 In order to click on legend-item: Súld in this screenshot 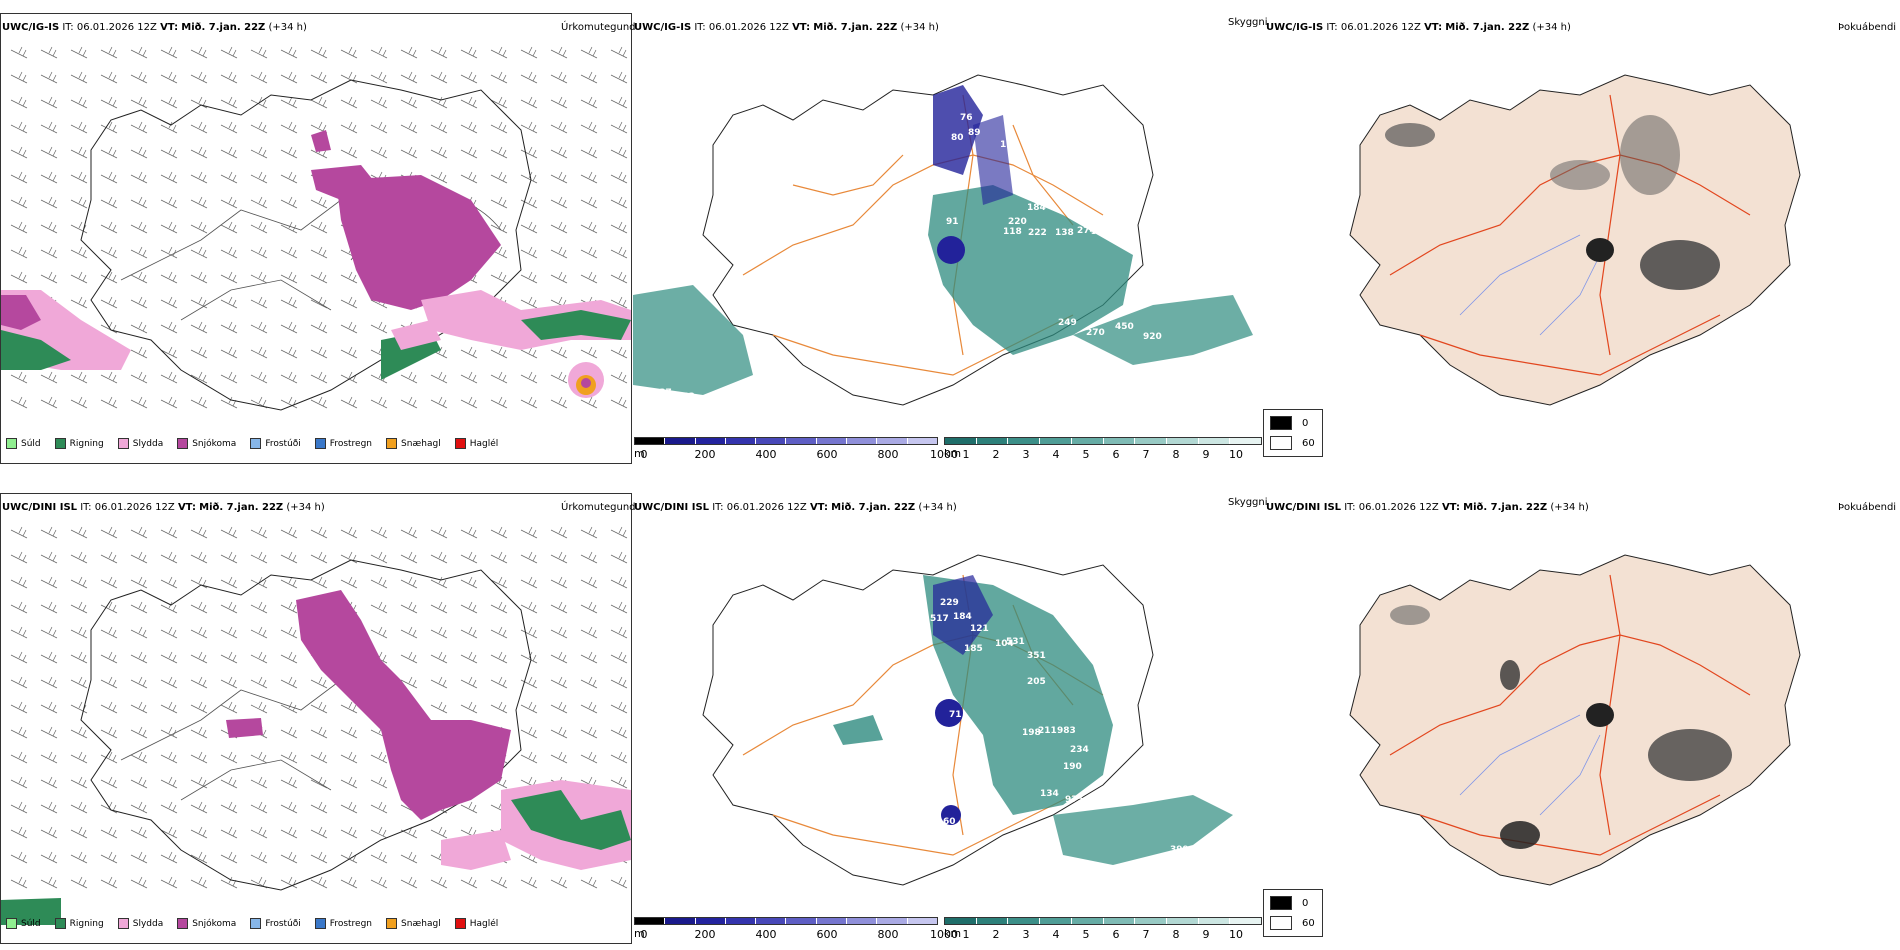, I will do `click(23, 443)`.